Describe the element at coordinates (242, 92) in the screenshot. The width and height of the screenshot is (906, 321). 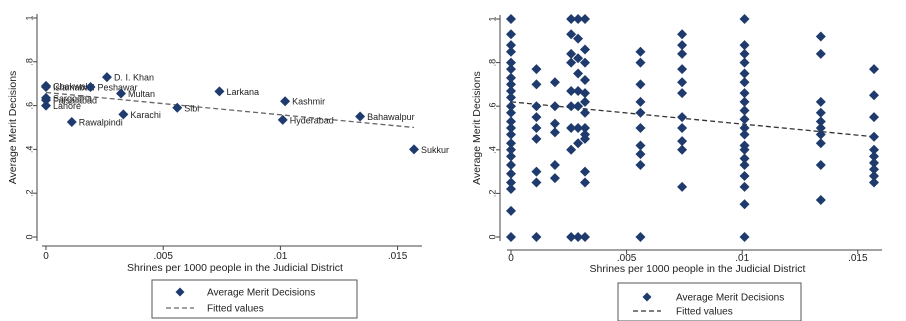
I see `point-label: Larkana` at that location.